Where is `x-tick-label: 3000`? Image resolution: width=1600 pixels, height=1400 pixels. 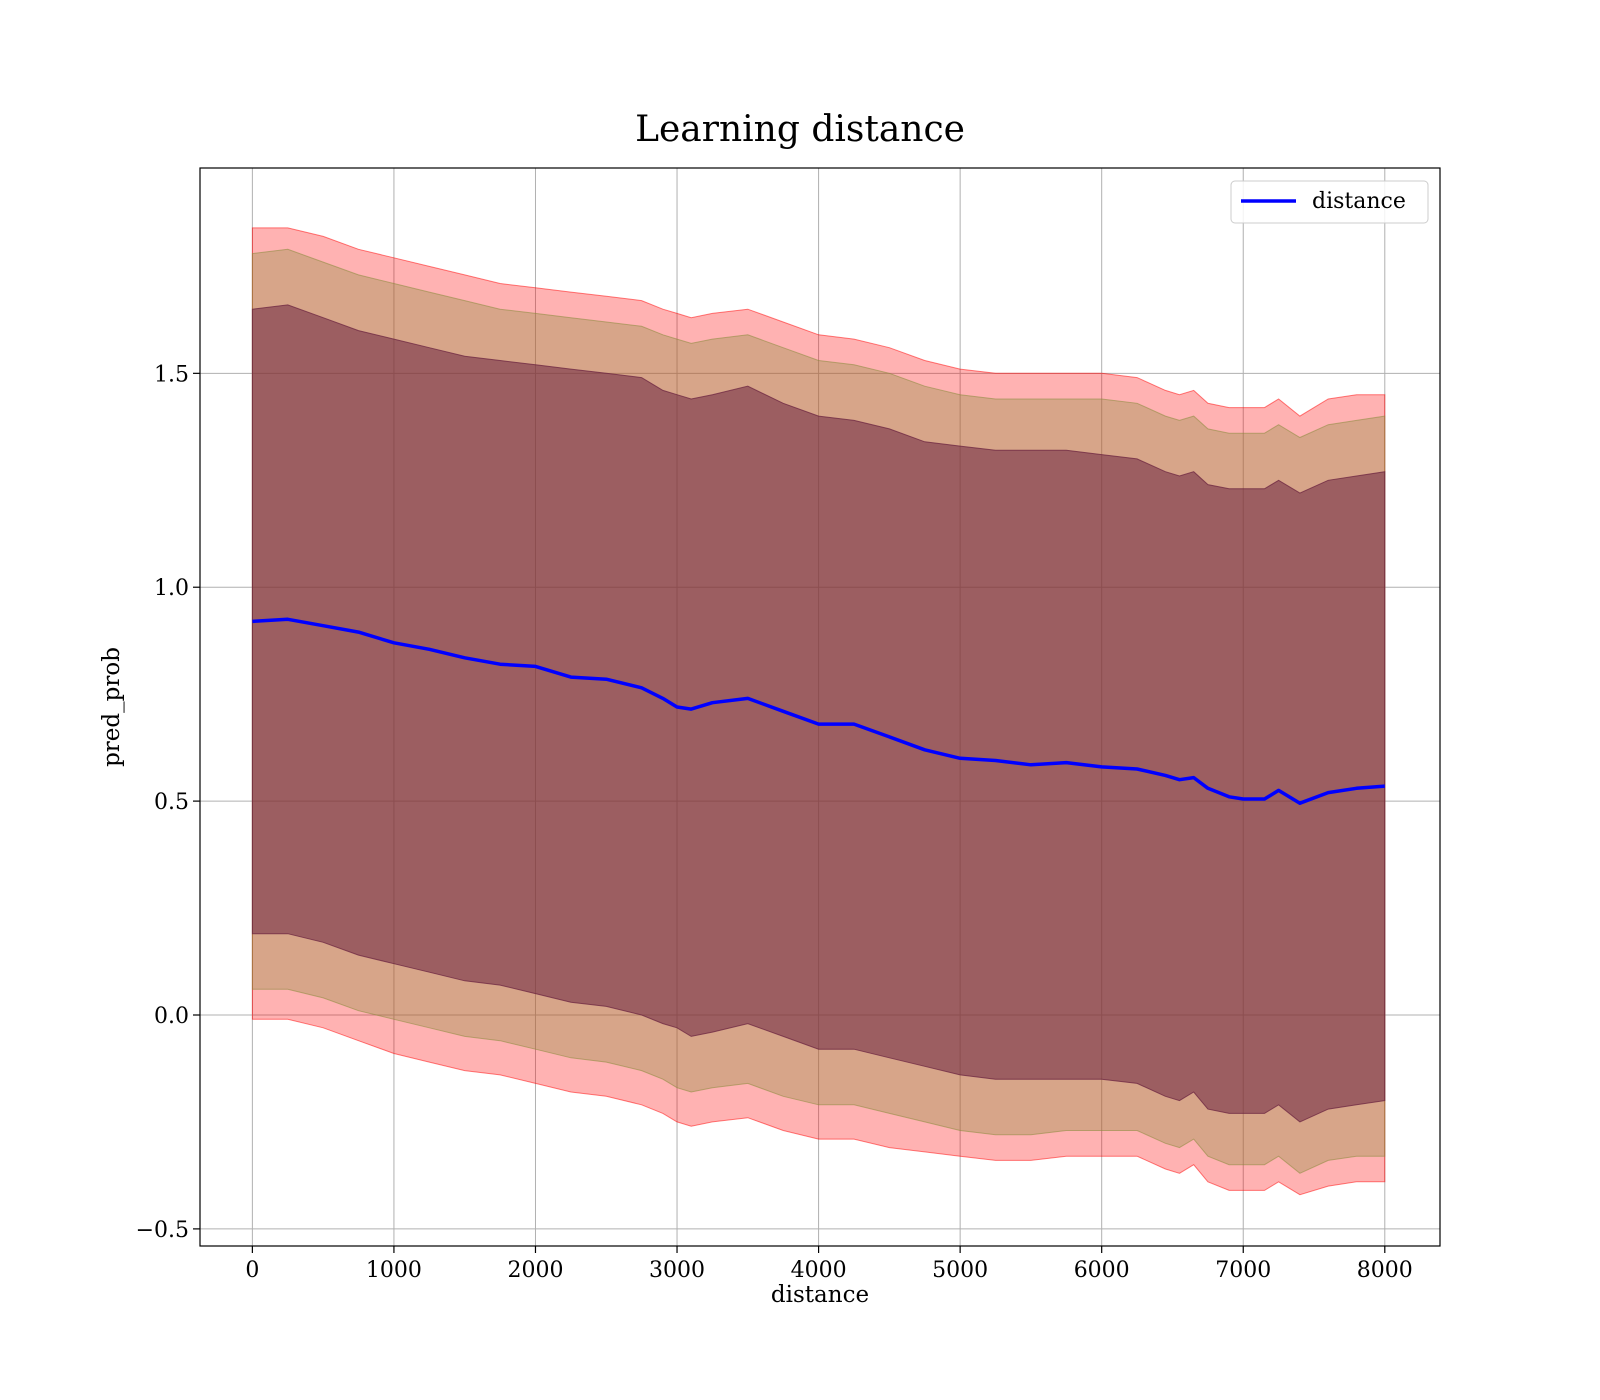 x-tick-label: 3000 is located at coordinates (677, 1270).